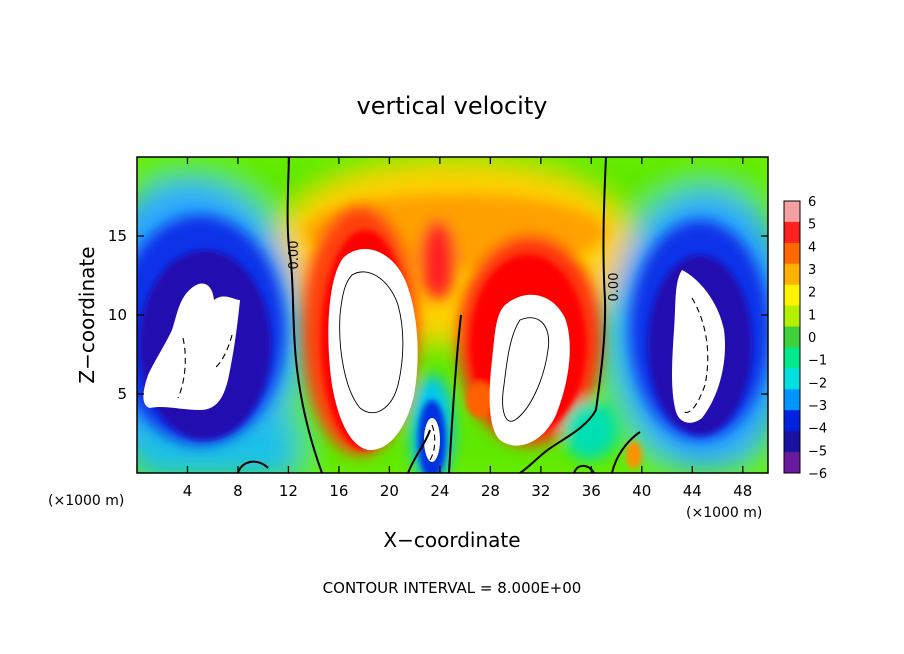  I want to click on x-axis-unit-right: (×1000 m), so click(724, 513).